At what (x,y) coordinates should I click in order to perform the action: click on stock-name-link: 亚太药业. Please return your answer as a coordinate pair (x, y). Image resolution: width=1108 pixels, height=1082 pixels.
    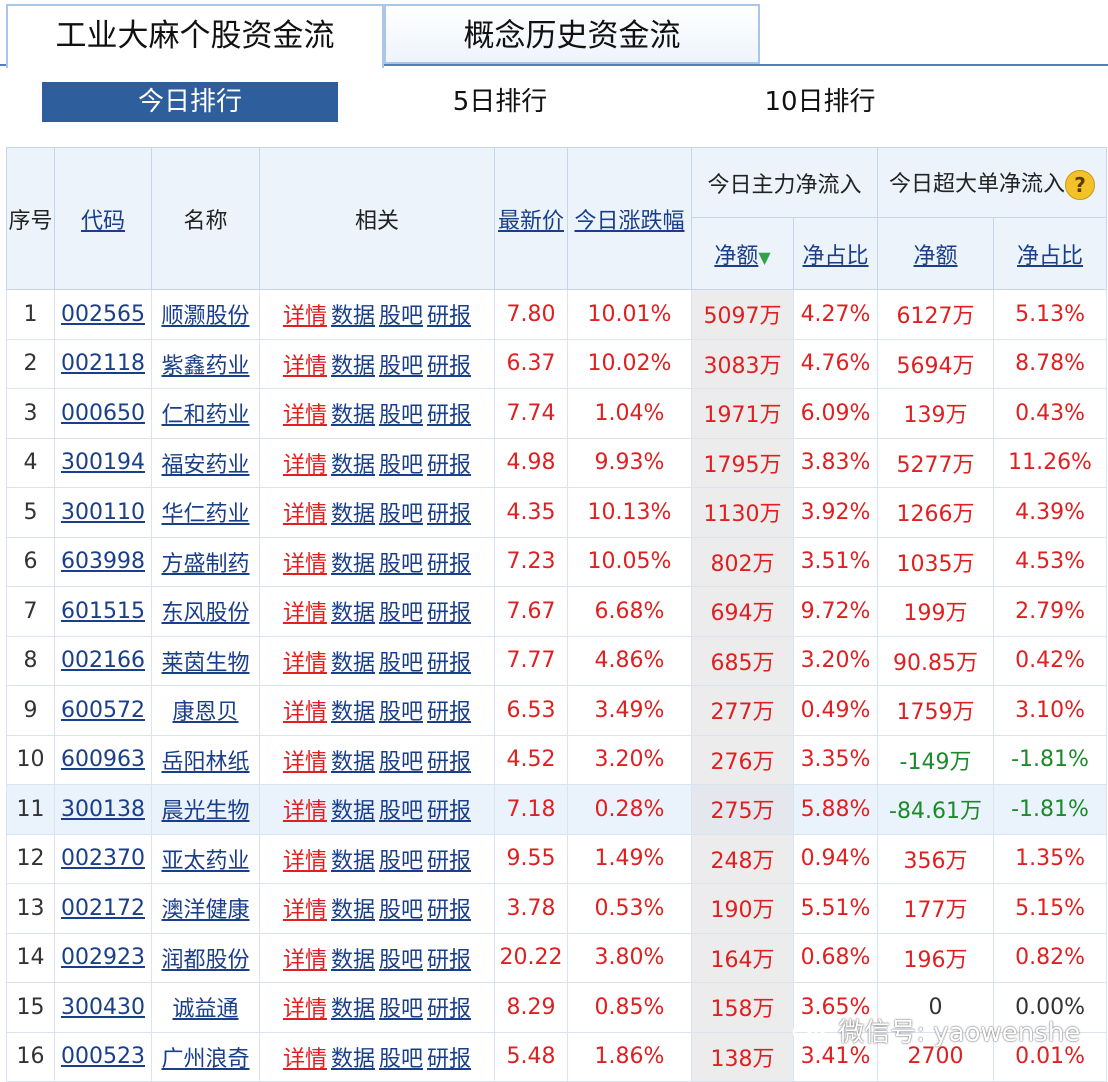
    Looking at the image, I should click on (205, 861).